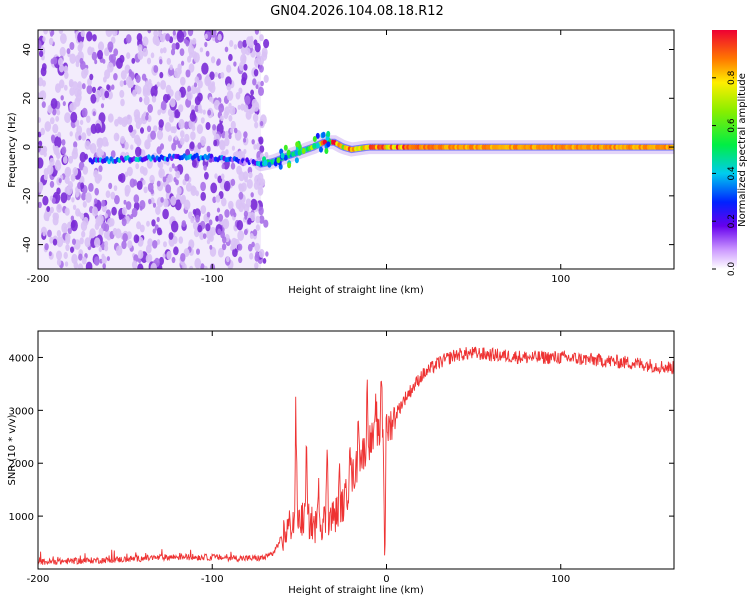 The height and width of the screenshot is (604, 750). I want to click on ridge-point, so click(167, 159).